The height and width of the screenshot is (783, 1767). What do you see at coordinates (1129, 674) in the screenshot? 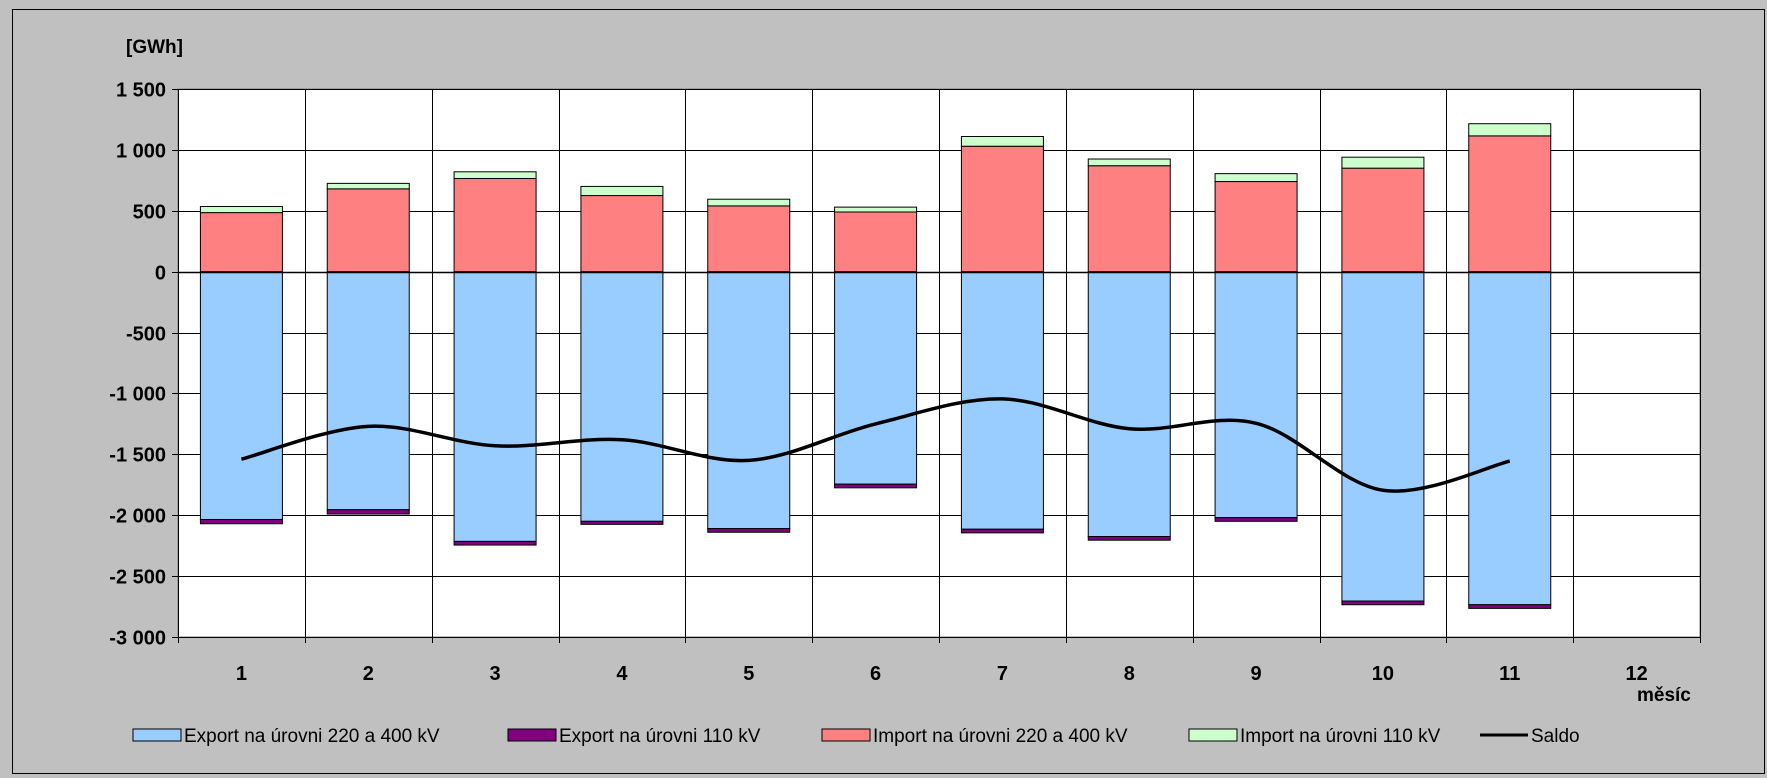
I see `x-tick-label: 8` at bounding box center [1129, 674].